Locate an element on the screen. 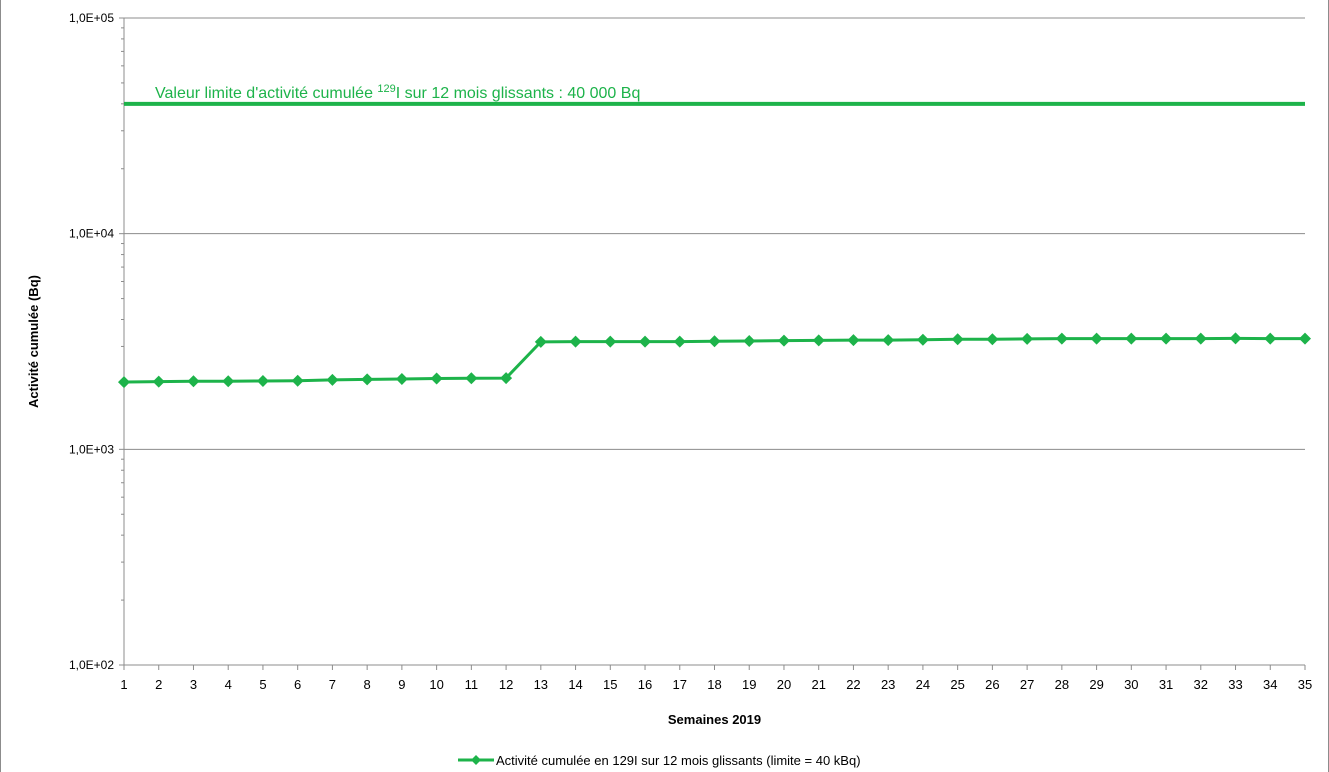 The image size is (1329, 772). series-group is located at coordinates (714, 360).